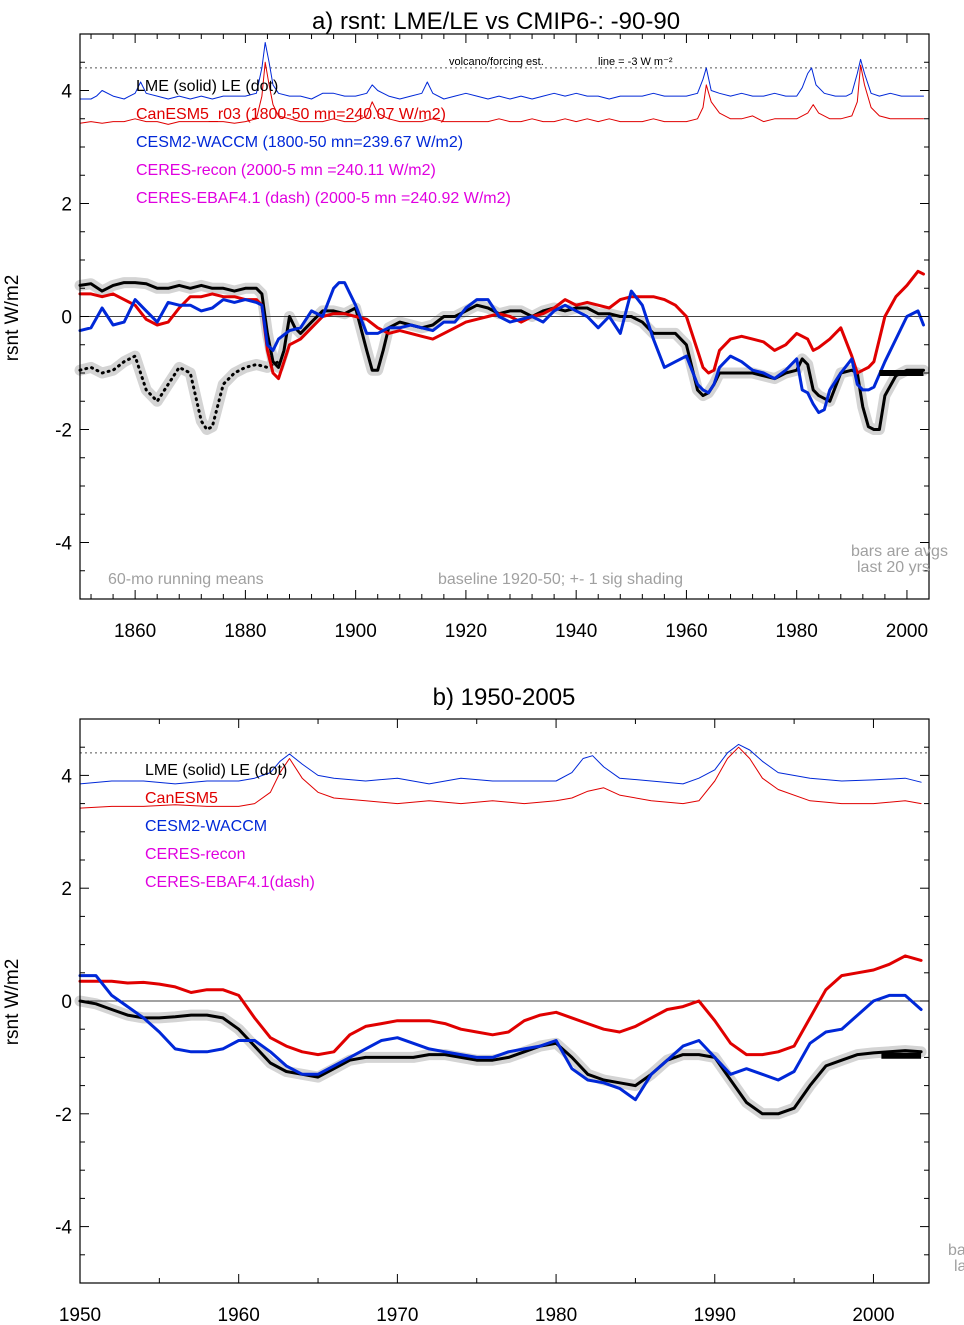 This screenshot has height=1325, width=964. Describe the element at coordinates (899, 551) in the screenshot. I see `panel-a-note-bars-1: bars are avgs` at that location.